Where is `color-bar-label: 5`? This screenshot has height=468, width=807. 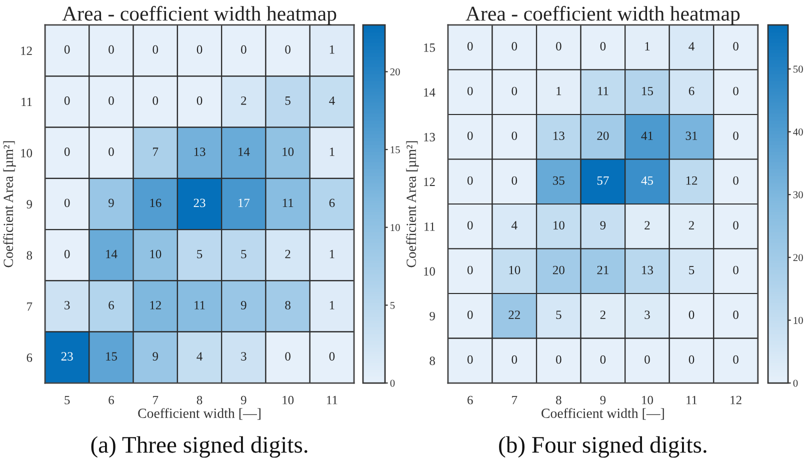 color-bar-label: 5 is located at coordinates (392, 305).